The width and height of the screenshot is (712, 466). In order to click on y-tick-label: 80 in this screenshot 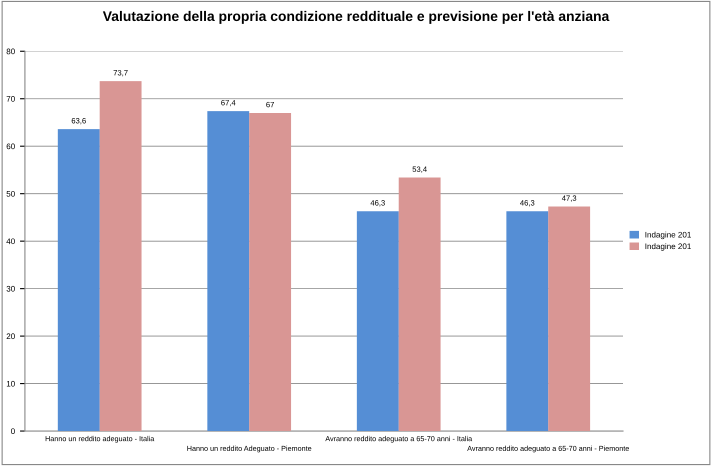, I will do `click(10, 51)`.